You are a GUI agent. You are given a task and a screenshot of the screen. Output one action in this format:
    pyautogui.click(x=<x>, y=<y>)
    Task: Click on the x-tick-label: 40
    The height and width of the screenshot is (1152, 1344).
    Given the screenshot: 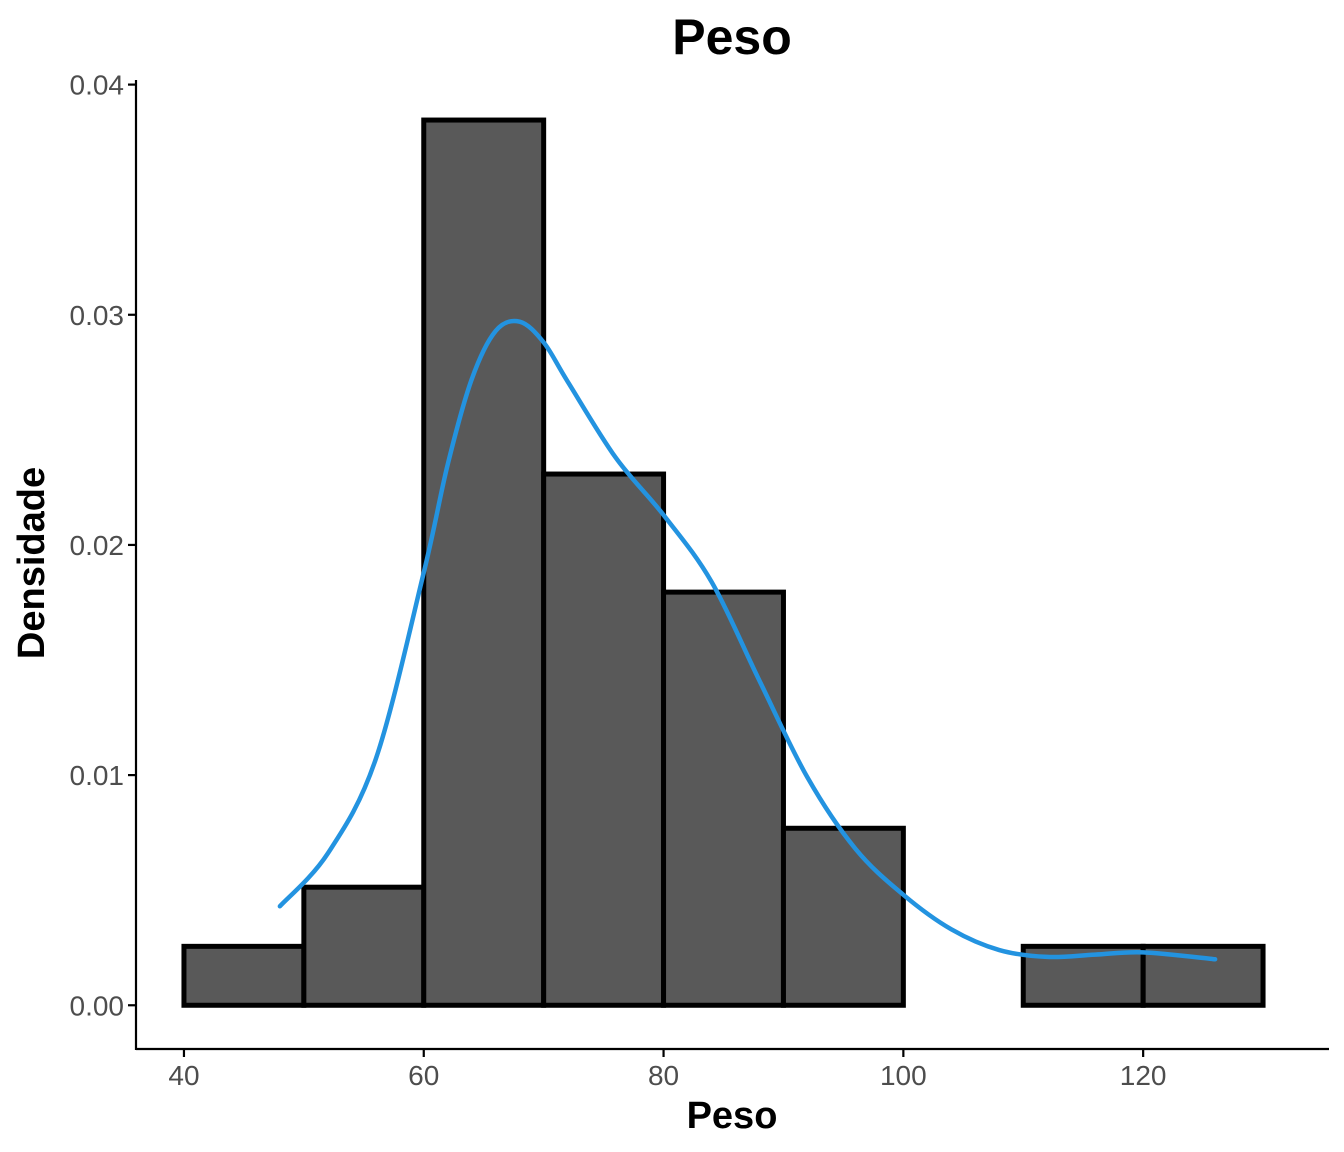 What is the action you would take?
    pyautogui.click(x=183, y=1075)
    